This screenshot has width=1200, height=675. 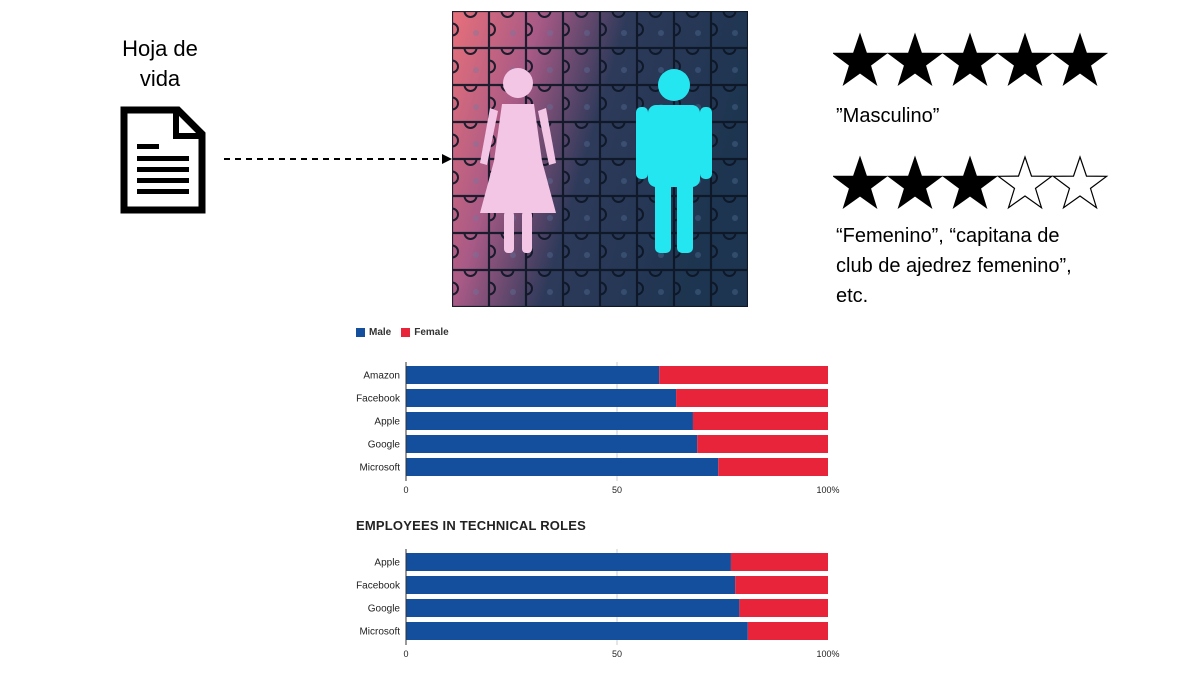 I want to click on legend-swatch-male, so click(x=360, y=332).